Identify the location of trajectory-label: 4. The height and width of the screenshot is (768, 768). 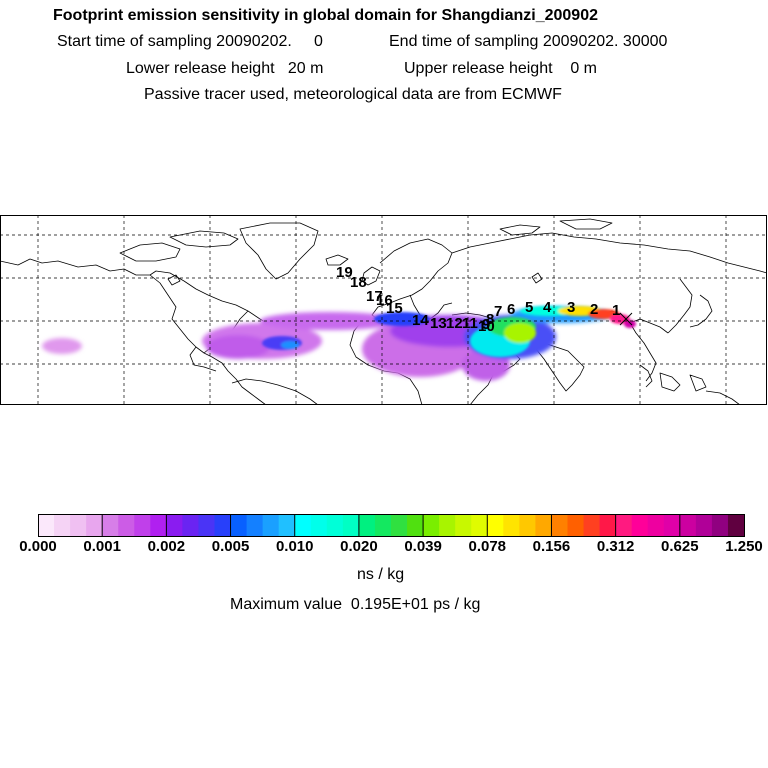
(547, 307).